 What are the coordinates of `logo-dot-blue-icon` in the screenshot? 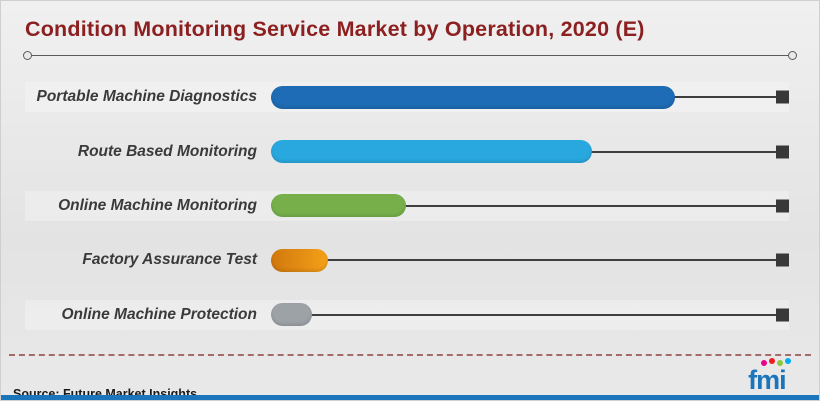 It's located at (787, 361).